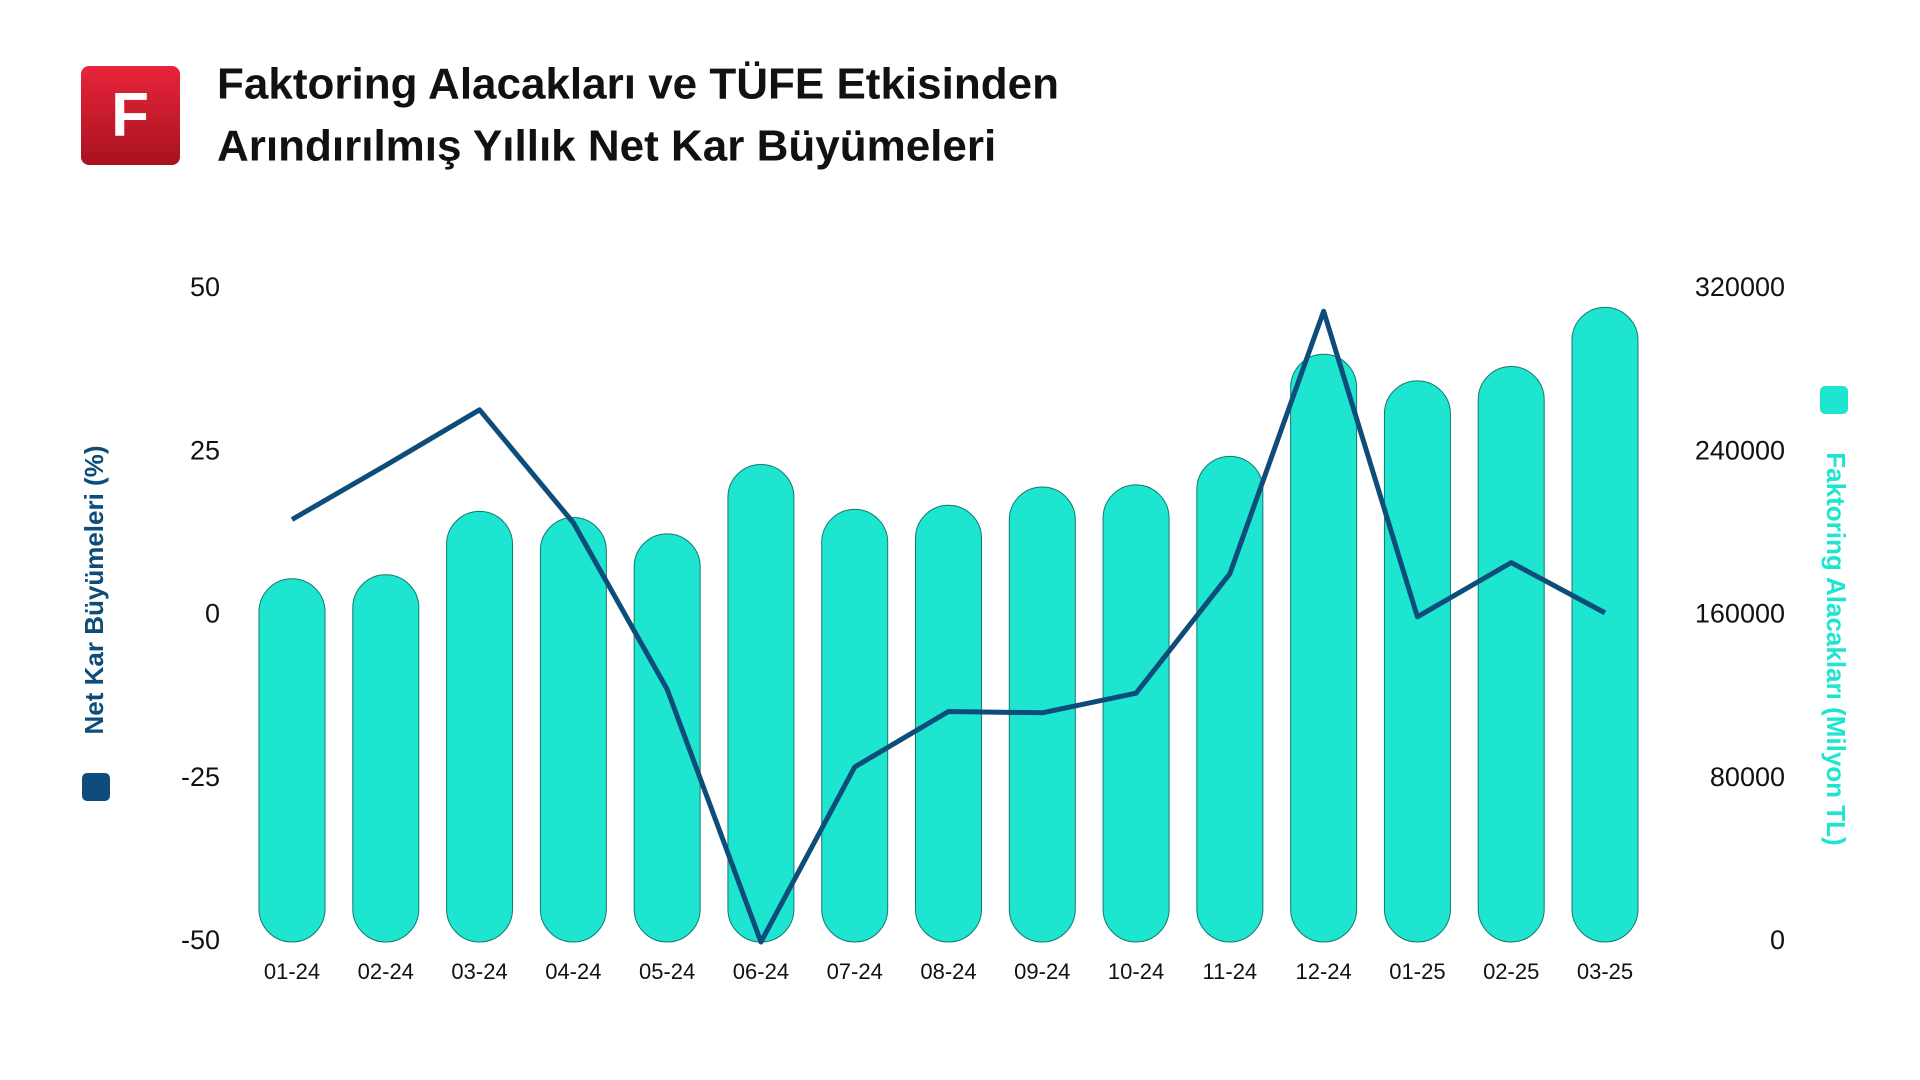 The height and width of the screenshot is (1080, 1920). What do you see at coordinates (292, 971) in the screenshot?
I see `x-tick-label: 01-24` at bounding box center [292, 971].